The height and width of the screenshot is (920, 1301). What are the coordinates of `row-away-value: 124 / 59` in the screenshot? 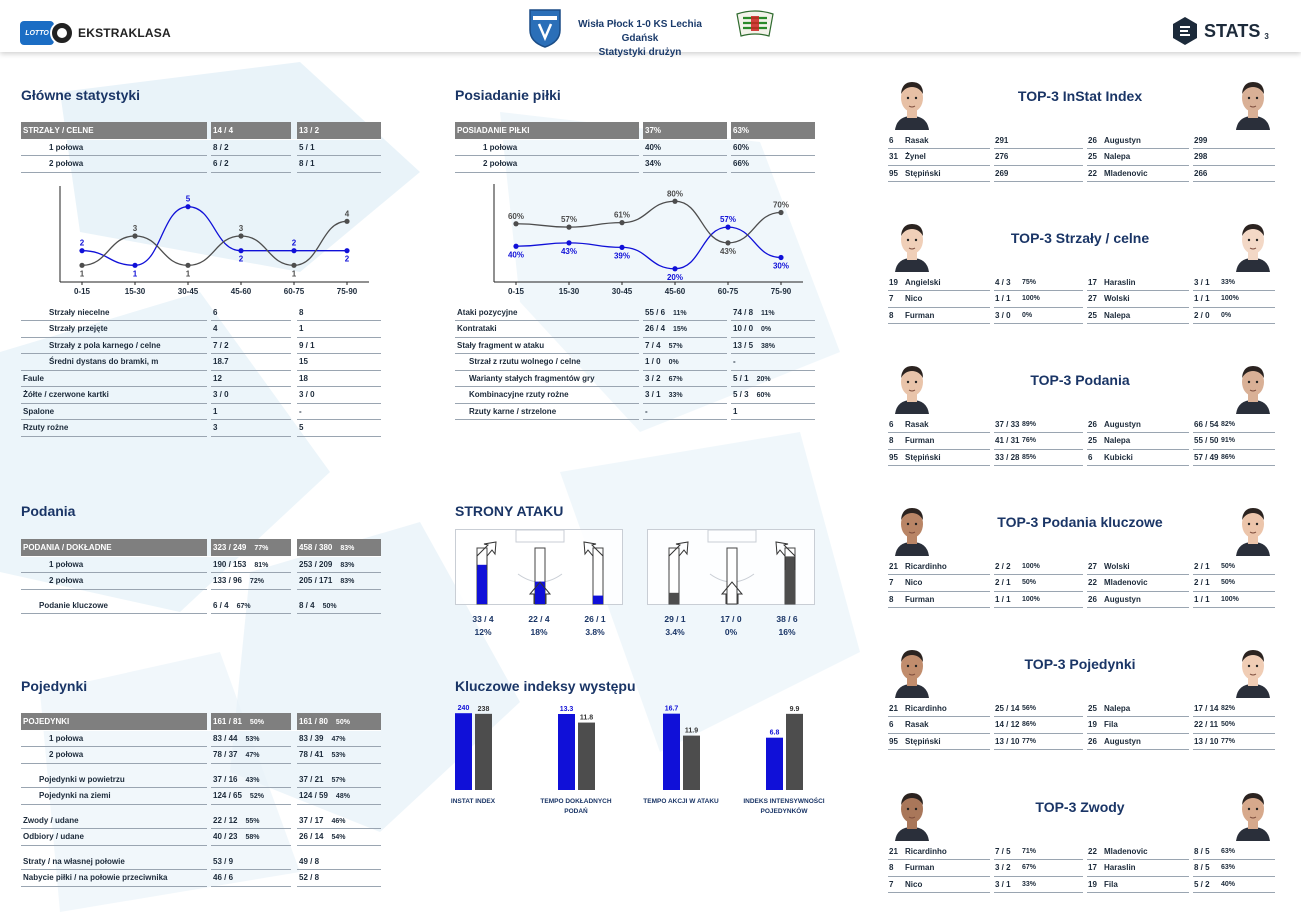 It's located at (313, 796).